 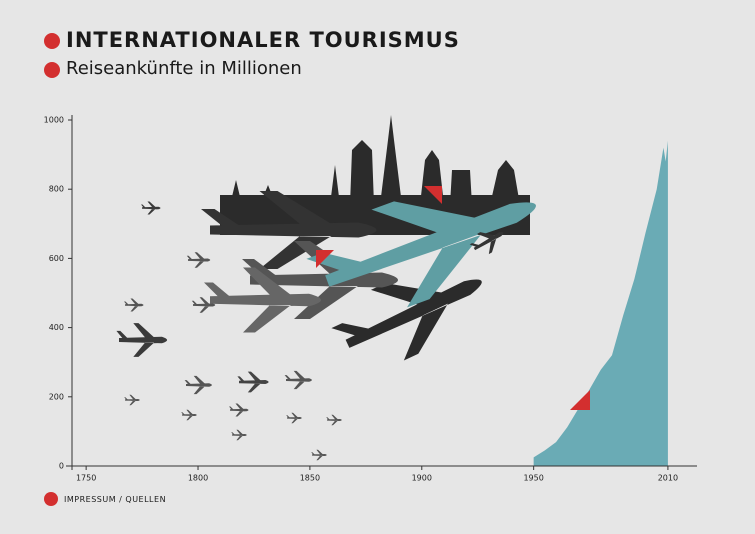 I want to click on chart-title: INTERNATIONALER TOURISMUS, so click(x=263, y=40).